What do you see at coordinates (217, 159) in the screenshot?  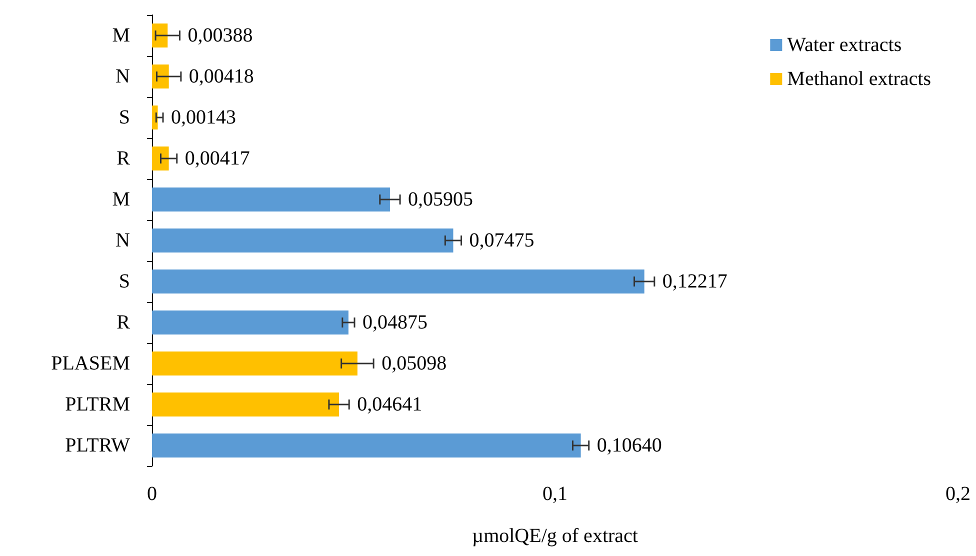 I see `data-label: 0,00417` at bounding box center [217, 159].